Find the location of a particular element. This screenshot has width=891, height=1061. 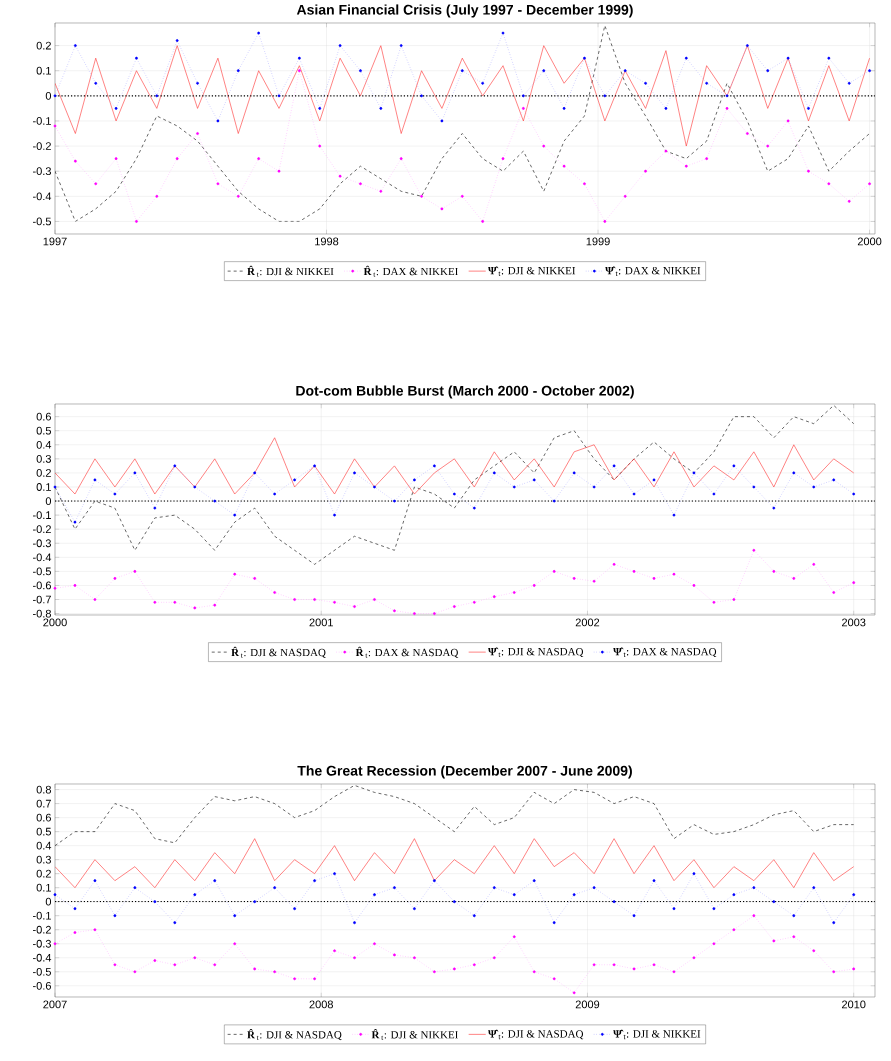

x-tick-label: 1999 is located at coordinates (598, 241).